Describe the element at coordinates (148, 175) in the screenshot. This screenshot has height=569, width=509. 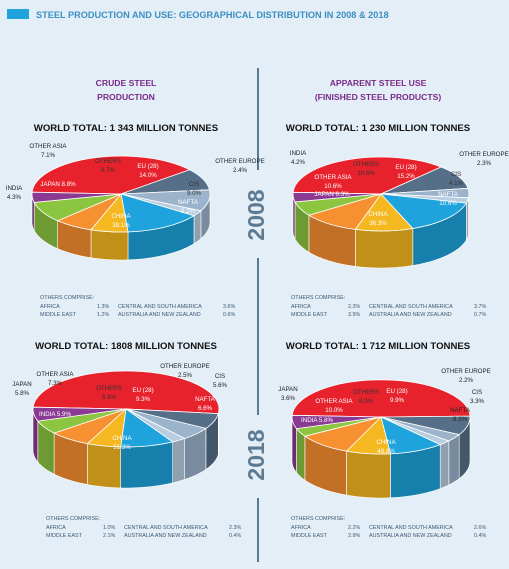
I see `slice-value-eu-28: 14.0%` at that location.